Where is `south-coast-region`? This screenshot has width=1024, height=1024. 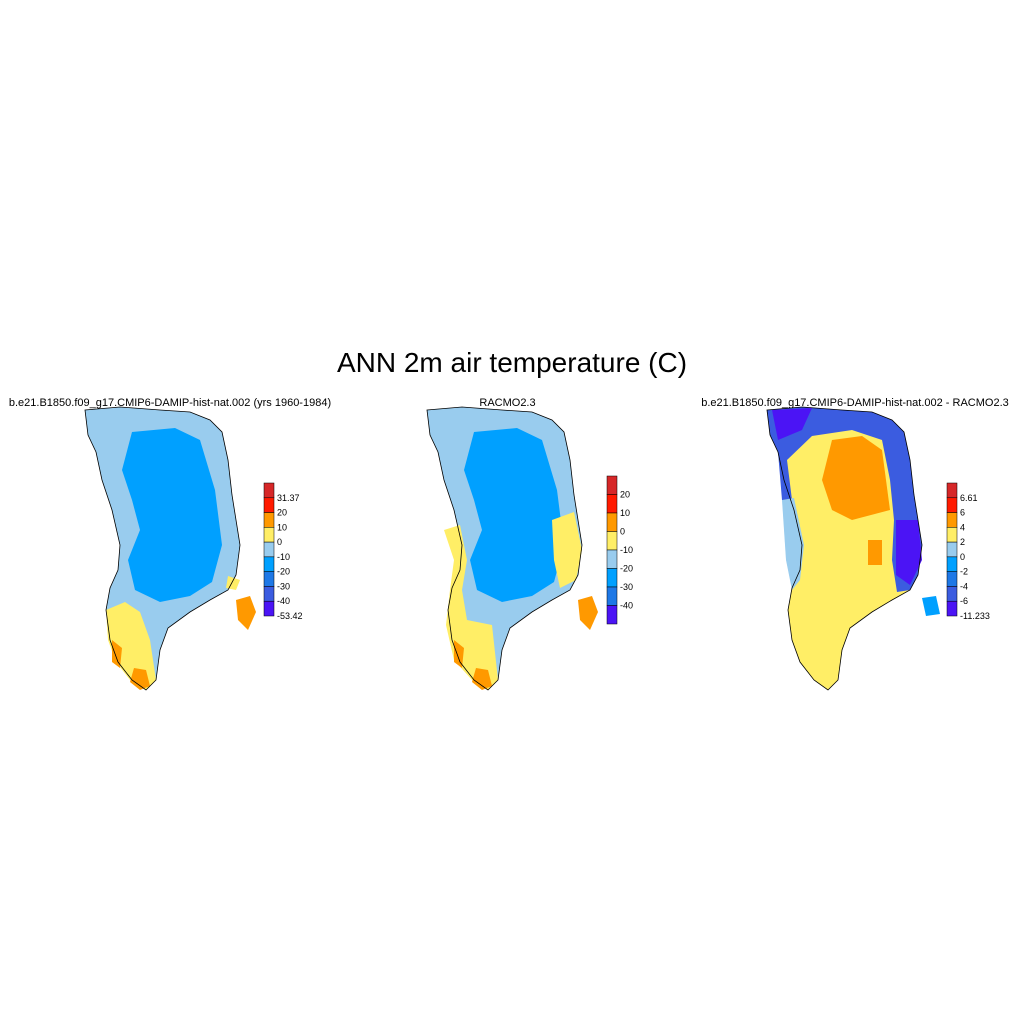
south-coast-region is located at coordinates (131, 646).